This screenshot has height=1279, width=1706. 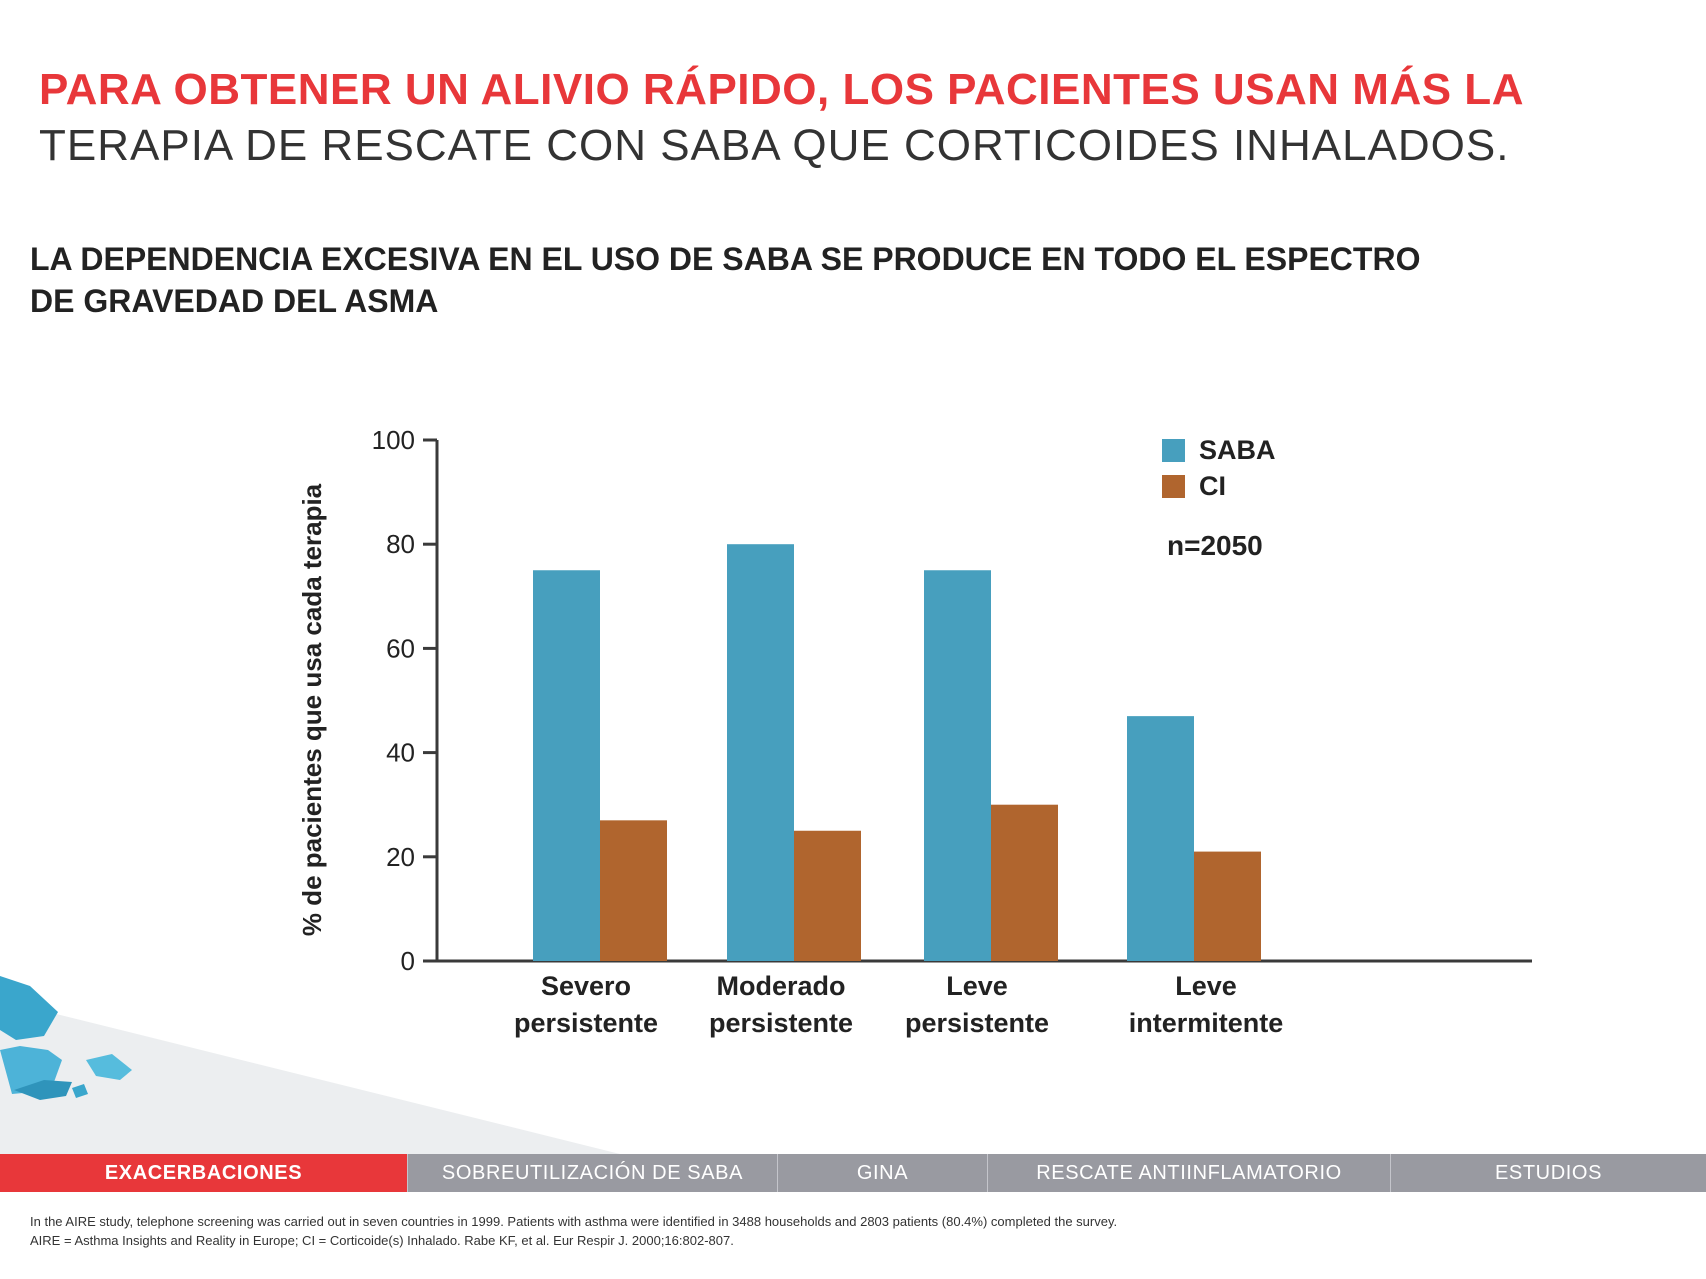 I want to click on legend-item-ci: CI, so click(x=1219, y=486).